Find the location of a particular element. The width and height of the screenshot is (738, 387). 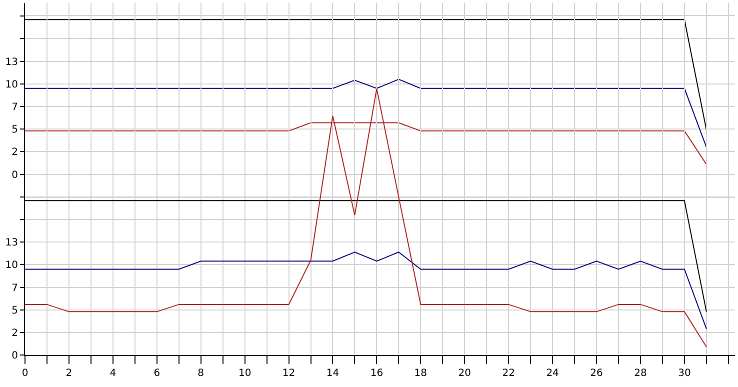

x-tick-label: 8 is located at coordinates (201, 373).